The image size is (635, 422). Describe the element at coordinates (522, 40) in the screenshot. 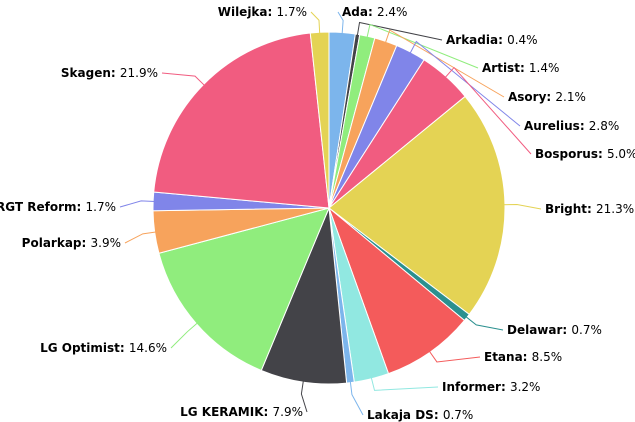

I see `slice-value: 0.4%` at that location.